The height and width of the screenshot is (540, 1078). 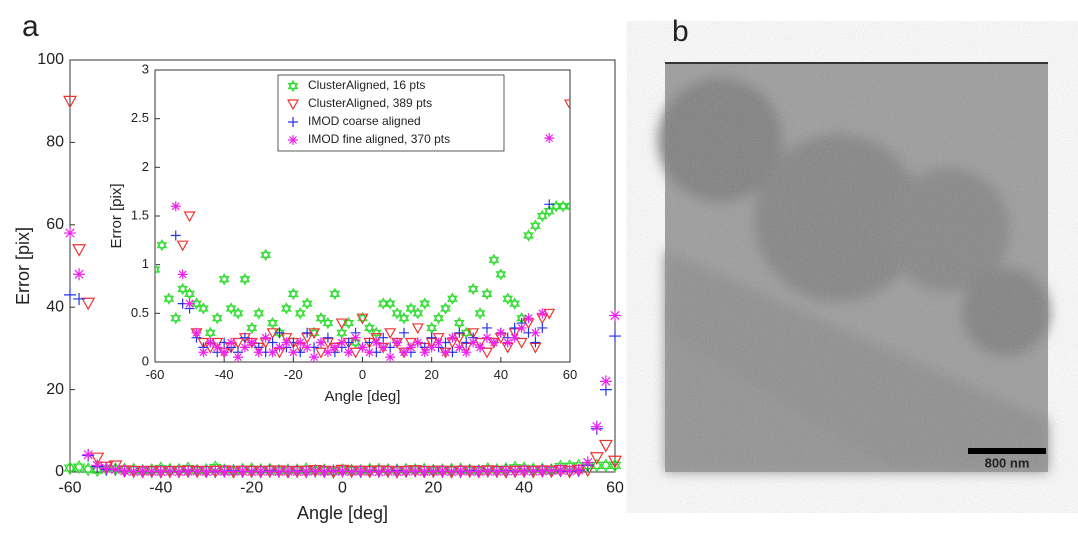 What do you see at coordinates (30, 26) in the screenshot?
I see `panel-label: a` at bounding box center [30, 26].